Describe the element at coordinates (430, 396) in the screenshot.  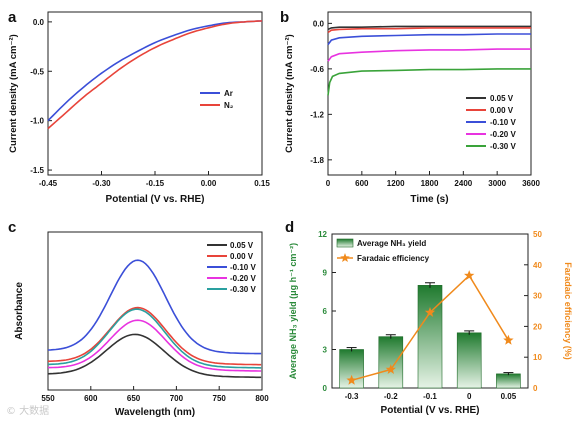
I see `x-tick-label: -0.1` at that location.